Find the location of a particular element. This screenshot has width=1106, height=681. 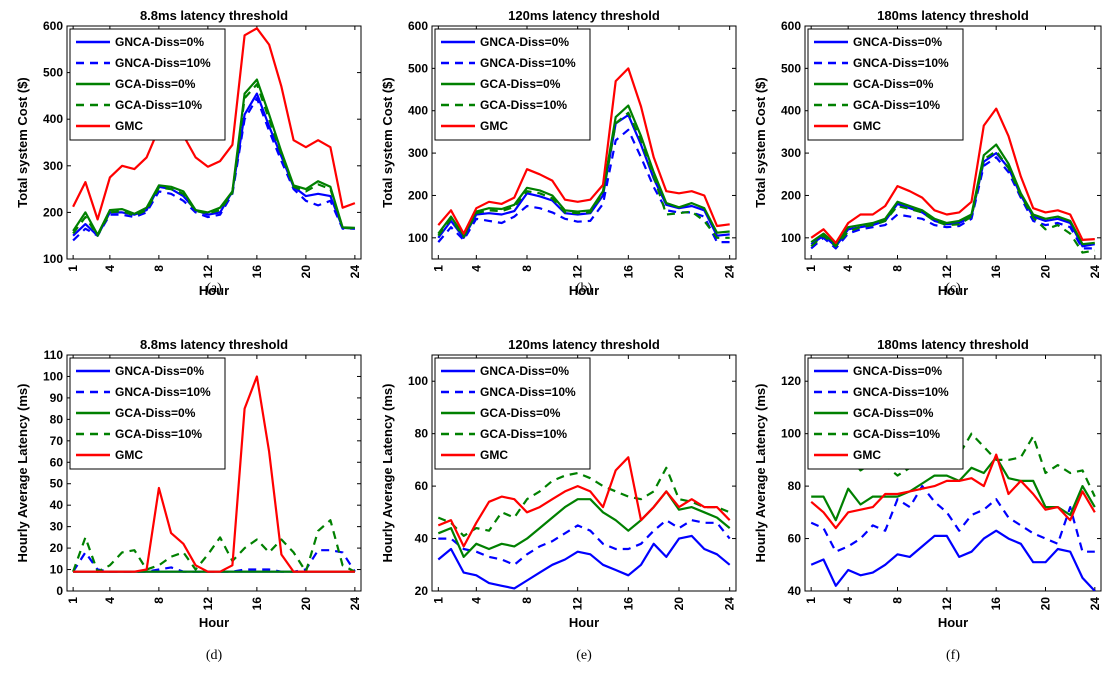

y-tick-label: 0 is located at coordinates (59, 591).